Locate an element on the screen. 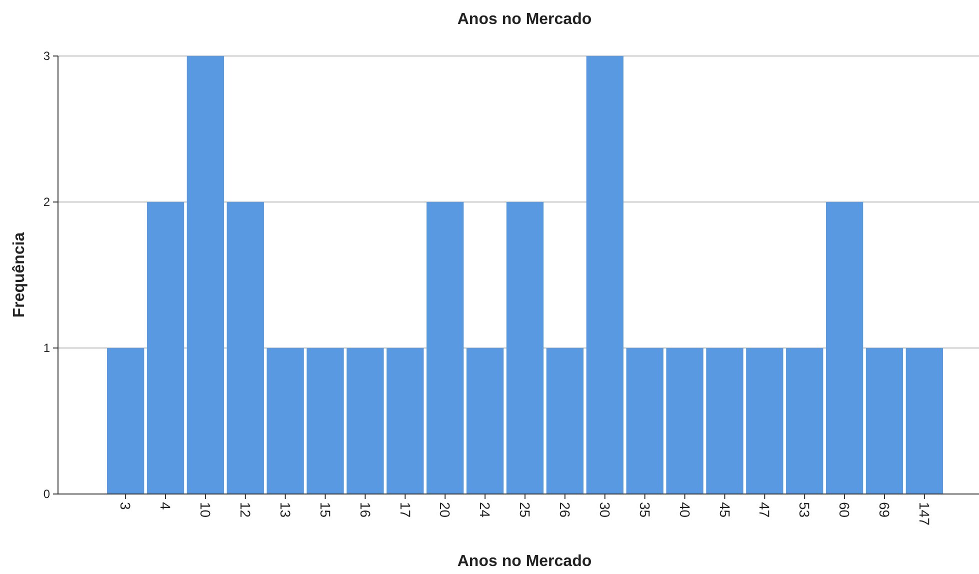  y-tick-label: 0 is located at coordinates (46, 494).